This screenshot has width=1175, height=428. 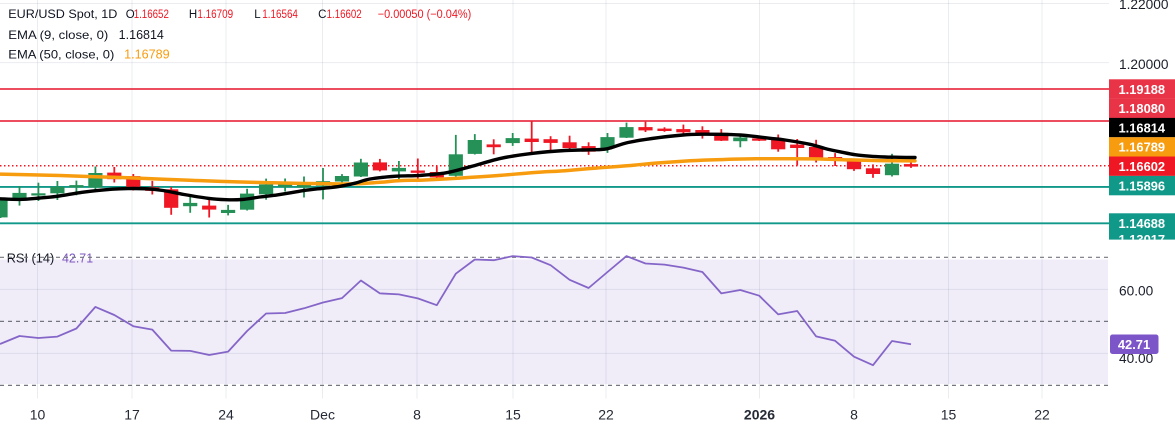 I want to click on svg-text: 1.13017, so click(x=1142, y=239).